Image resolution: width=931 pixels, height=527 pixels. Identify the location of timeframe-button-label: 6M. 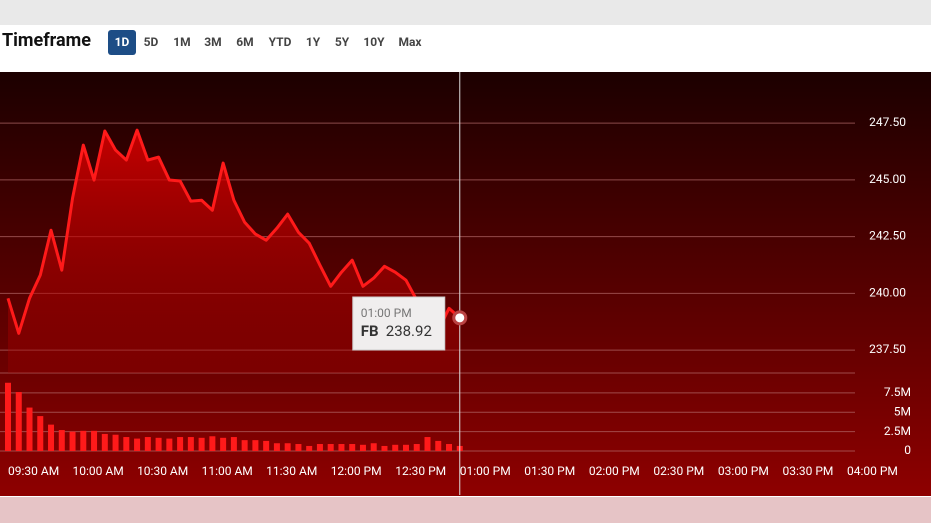
(244, 42).